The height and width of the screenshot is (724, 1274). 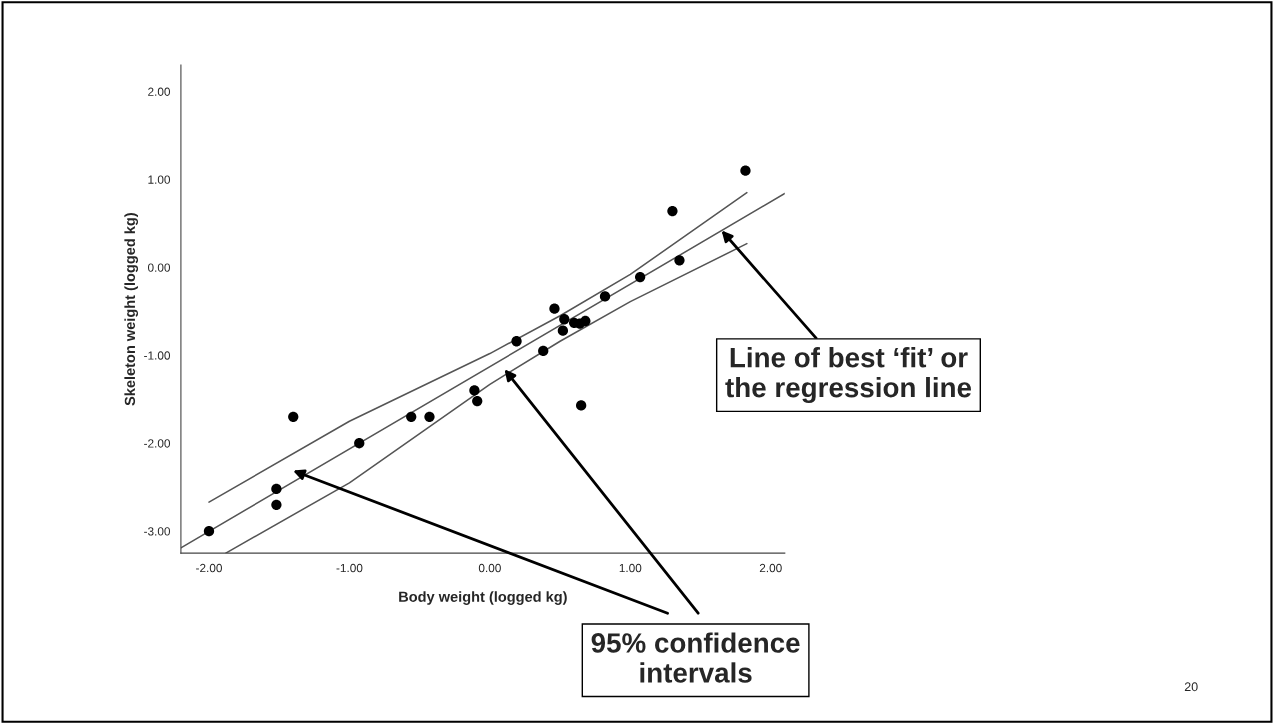 I want to click on y-axis-title: Skeleton weight (logged kg), so click(x=131, y=309).